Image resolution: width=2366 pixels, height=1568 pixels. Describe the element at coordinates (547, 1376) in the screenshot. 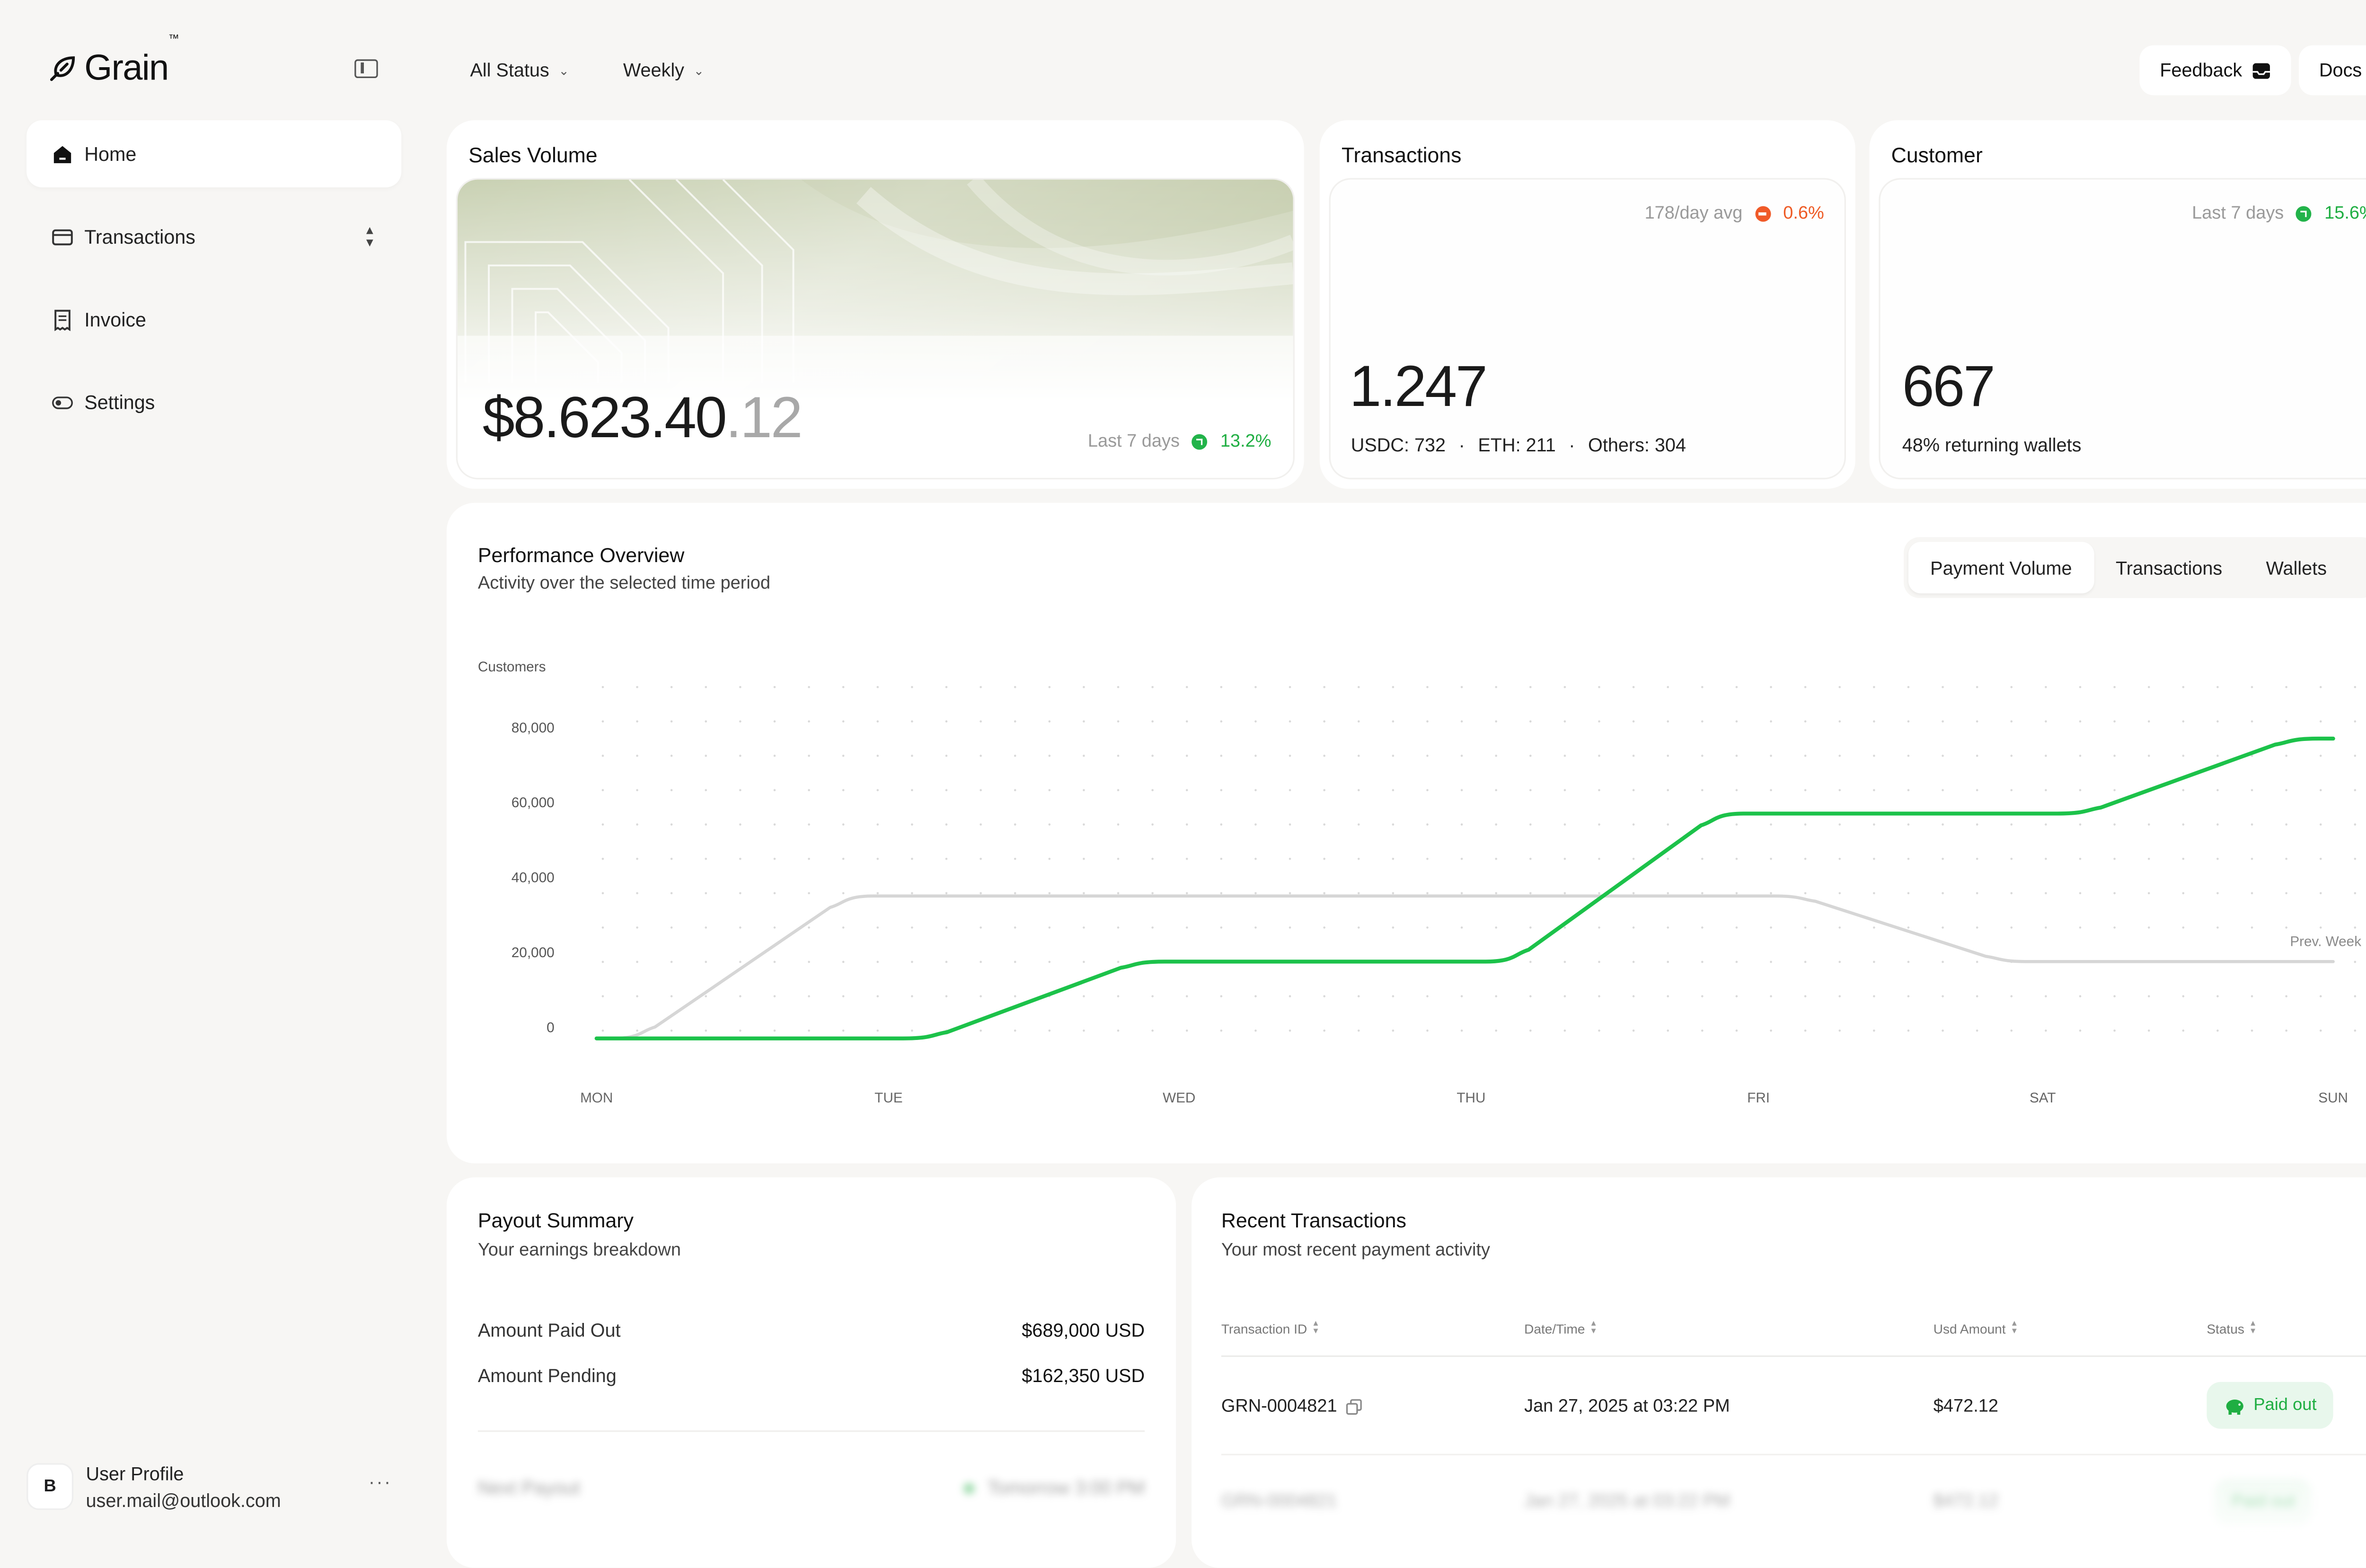

I see `payout-label: Amount Pending` at that location.